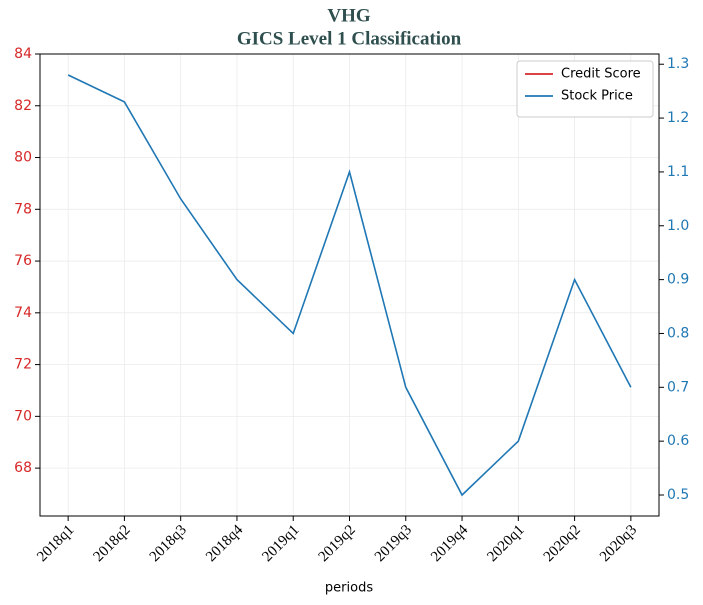  I want to click on x-tick-label: 2020q1, so click(505, 543).